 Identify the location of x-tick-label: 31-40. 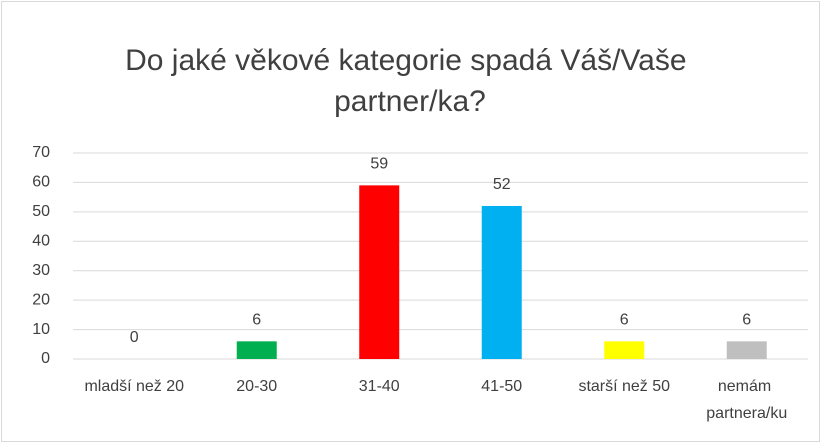
(379, 386).